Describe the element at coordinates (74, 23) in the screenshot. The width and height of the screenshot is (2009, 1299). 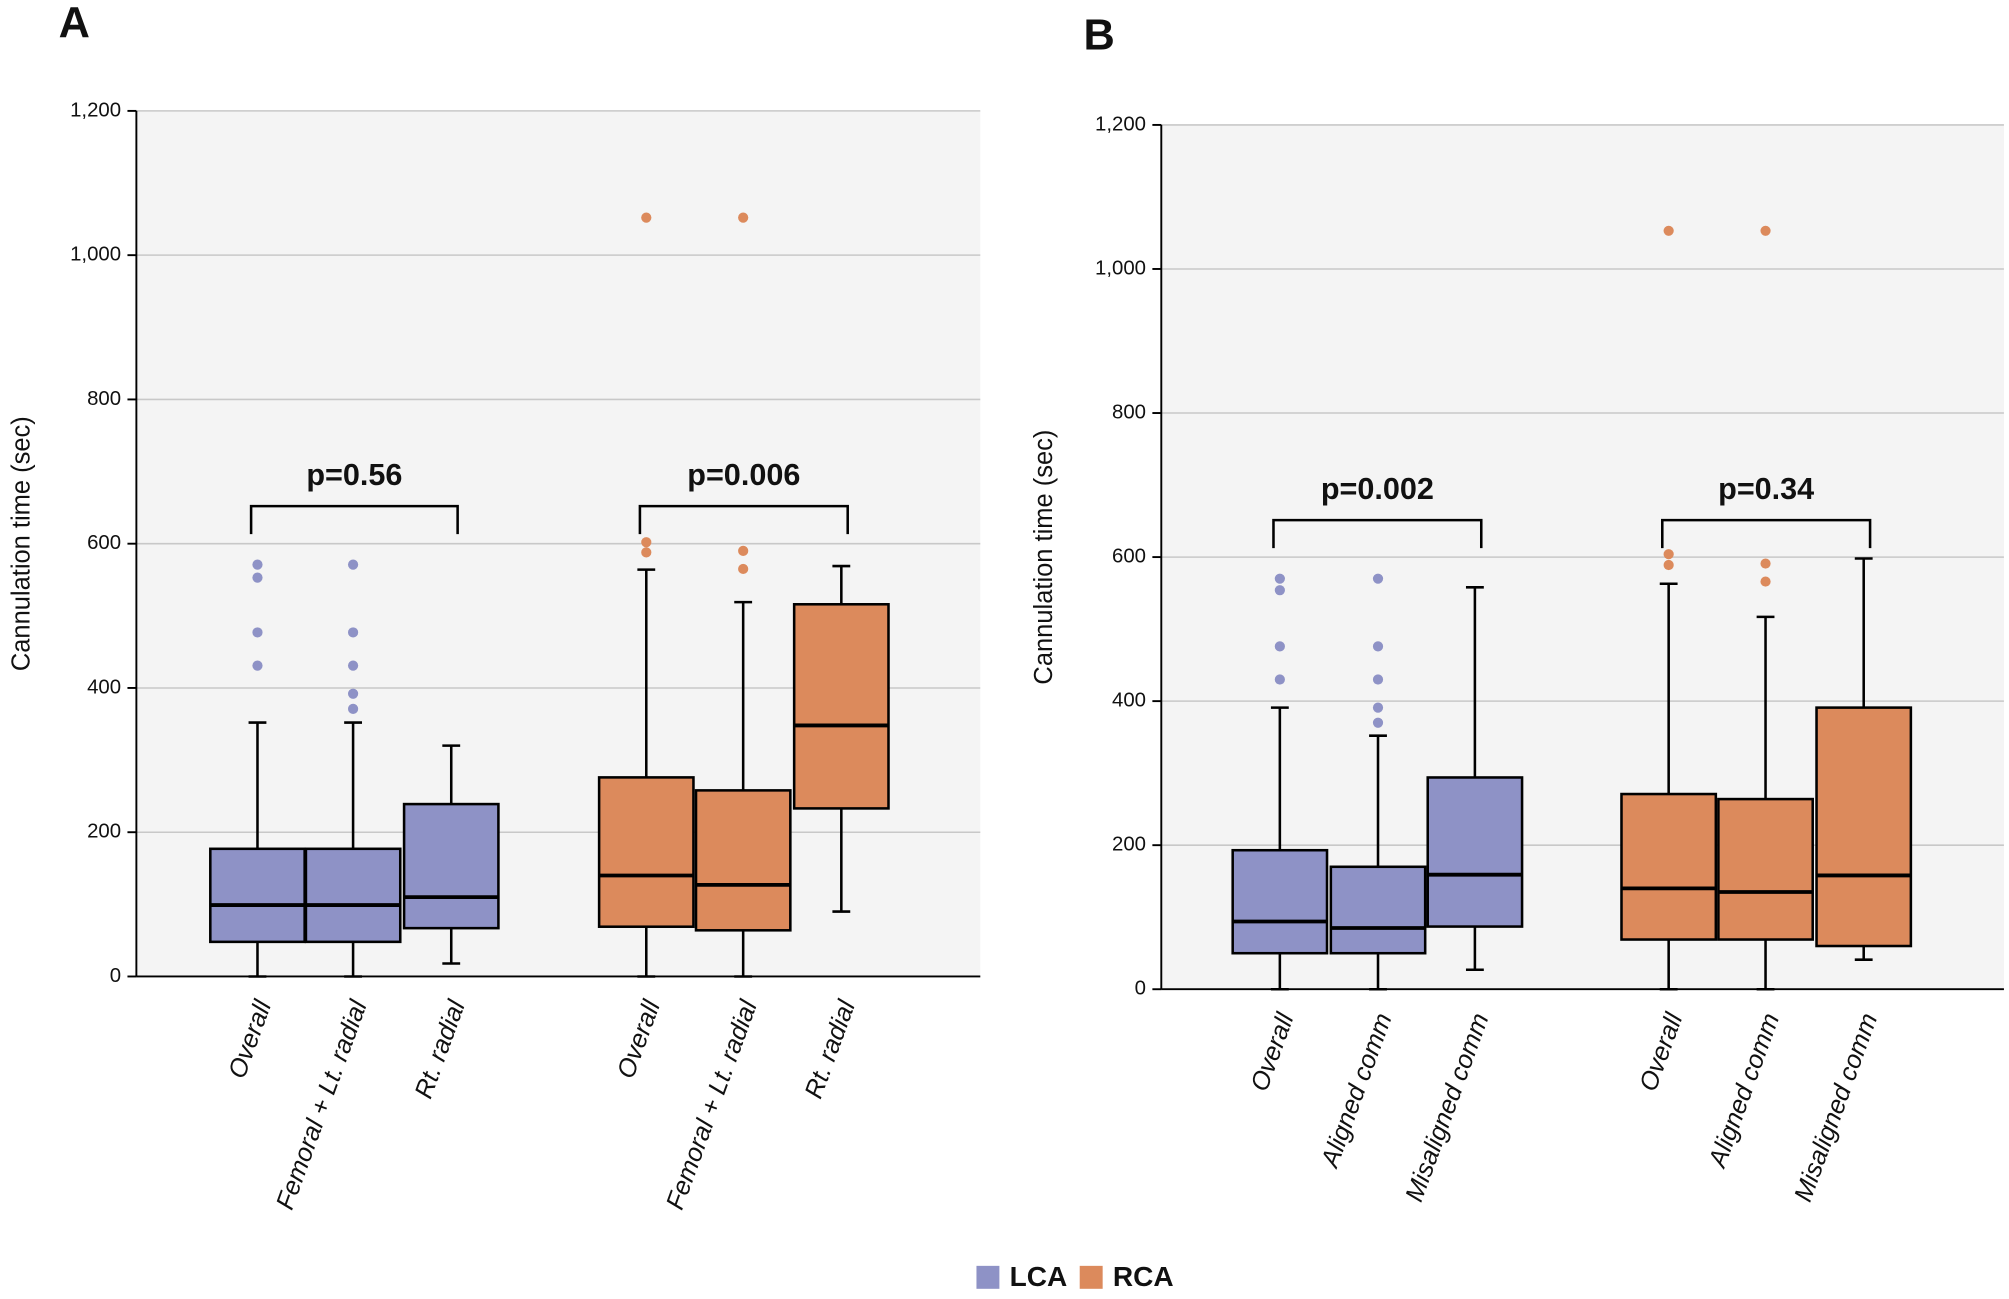
I see `panel-label: A` at that location.